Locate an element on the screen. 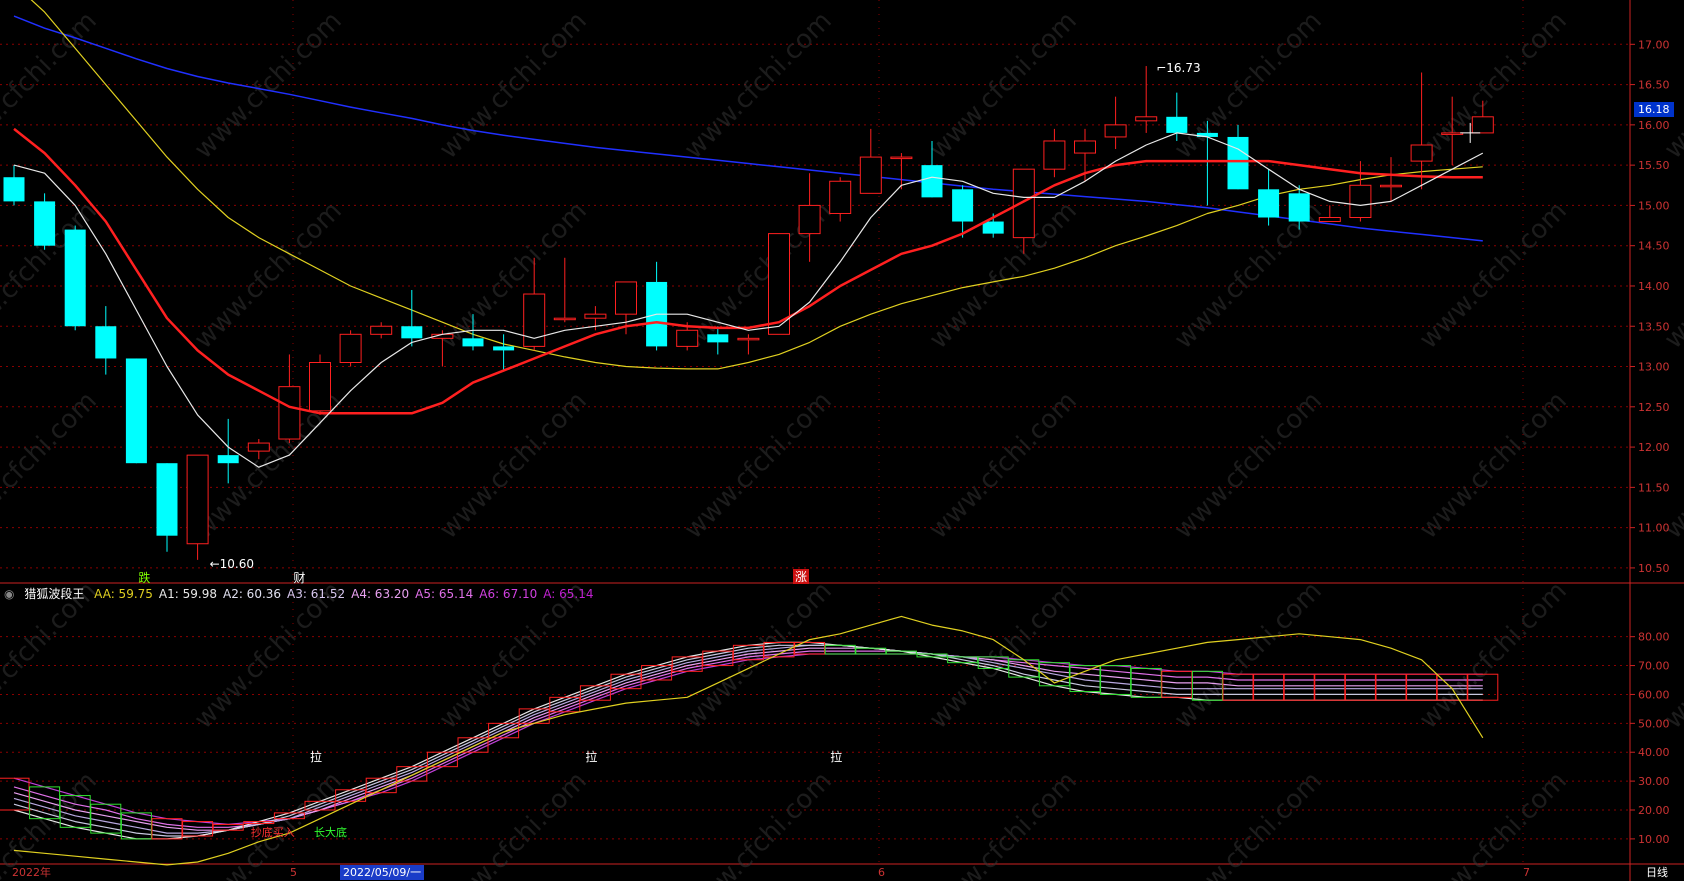 The width and height of the screenshot is (1684, 881). price-tick-label: 13.50 is located at coordinates (1654, 326).